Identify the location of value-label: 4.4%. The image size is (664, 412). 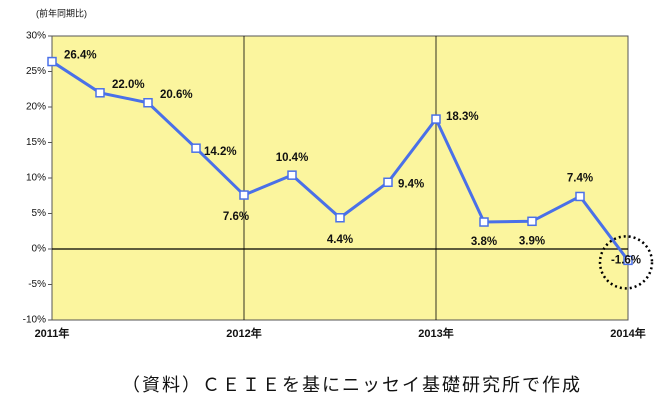
(340, 240).